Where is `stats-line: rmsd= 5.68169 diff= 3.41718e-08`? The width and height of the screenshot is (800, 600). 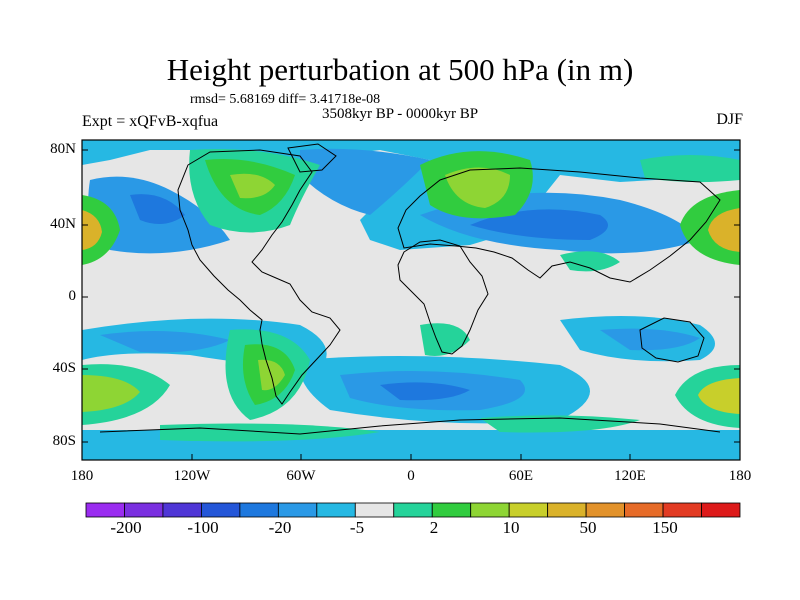 stats-line: rmsd= 5.68169 diff= 3.41718e-08 is located at coordinates (285, 99).